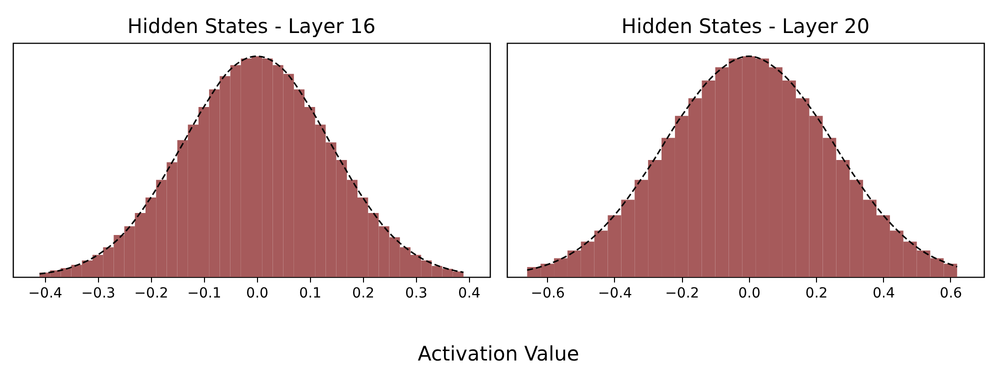 The image size is (996, 381). Describe the element at coordinates (98, 294) in the screenshot. I see `x-tick-label: −0.3` at that location.